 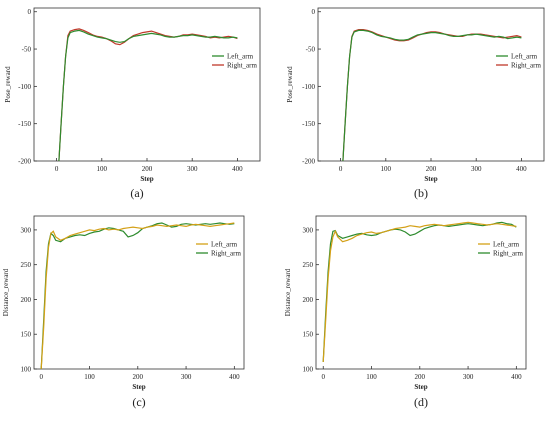 What do you see at coordinates (26, 370) in the screenshot?
I see `chart-2-y-tick-label: 100` at bounding box center [26, 370].